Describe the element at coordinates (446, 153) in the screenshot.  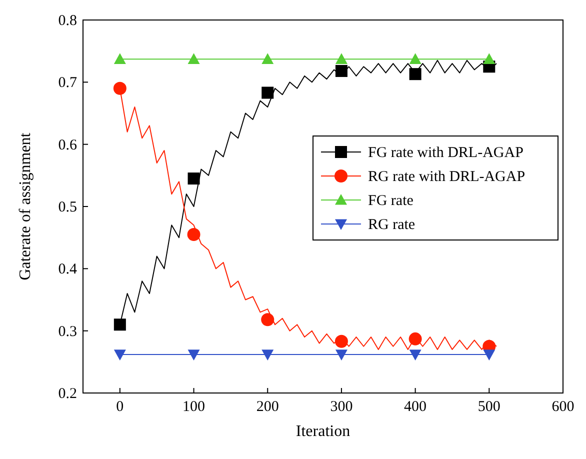
I see `legend-label: FG rate with DRL-AGAP` at that location.